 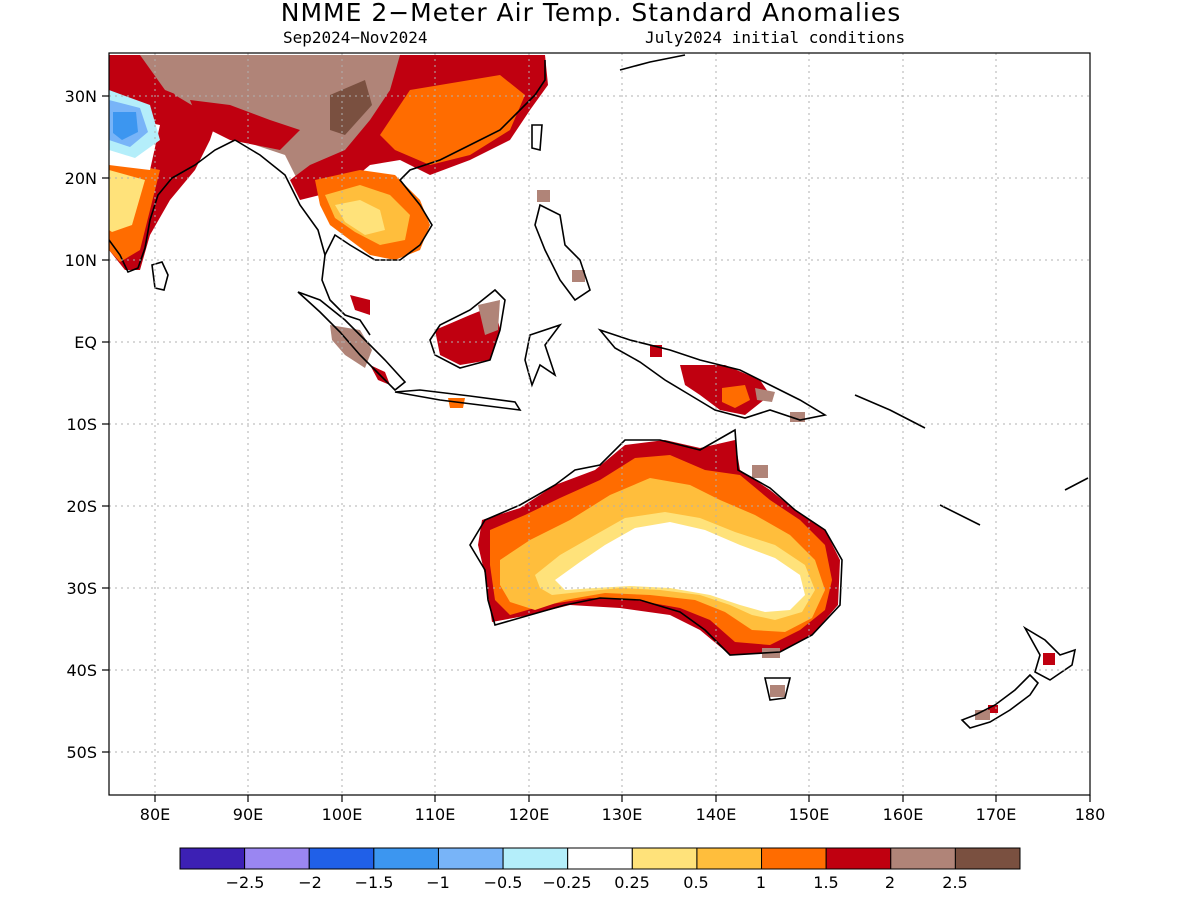 I want to click on lat-tick-label: 10S, so click(x=81, y=424).